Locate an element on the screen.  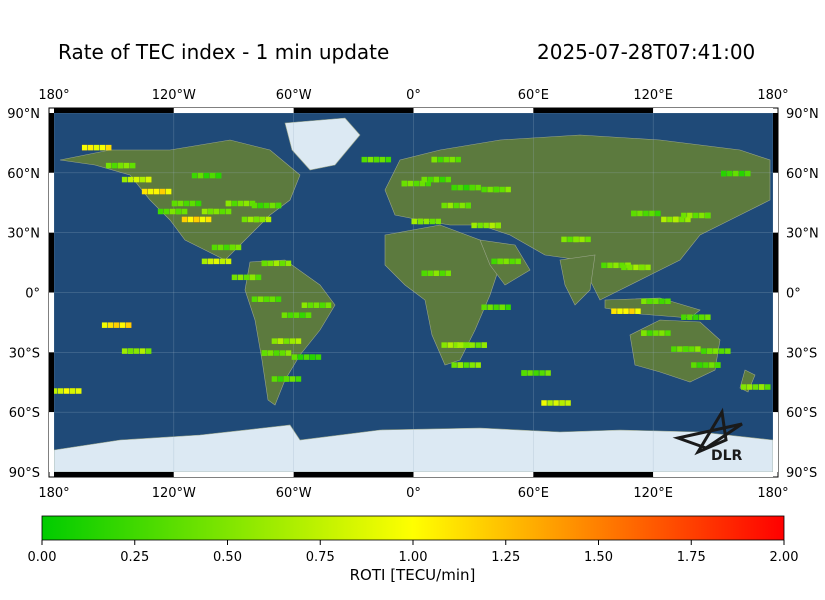
colorbar-tick-label: 2.00 is located at coordinates (784, 557).